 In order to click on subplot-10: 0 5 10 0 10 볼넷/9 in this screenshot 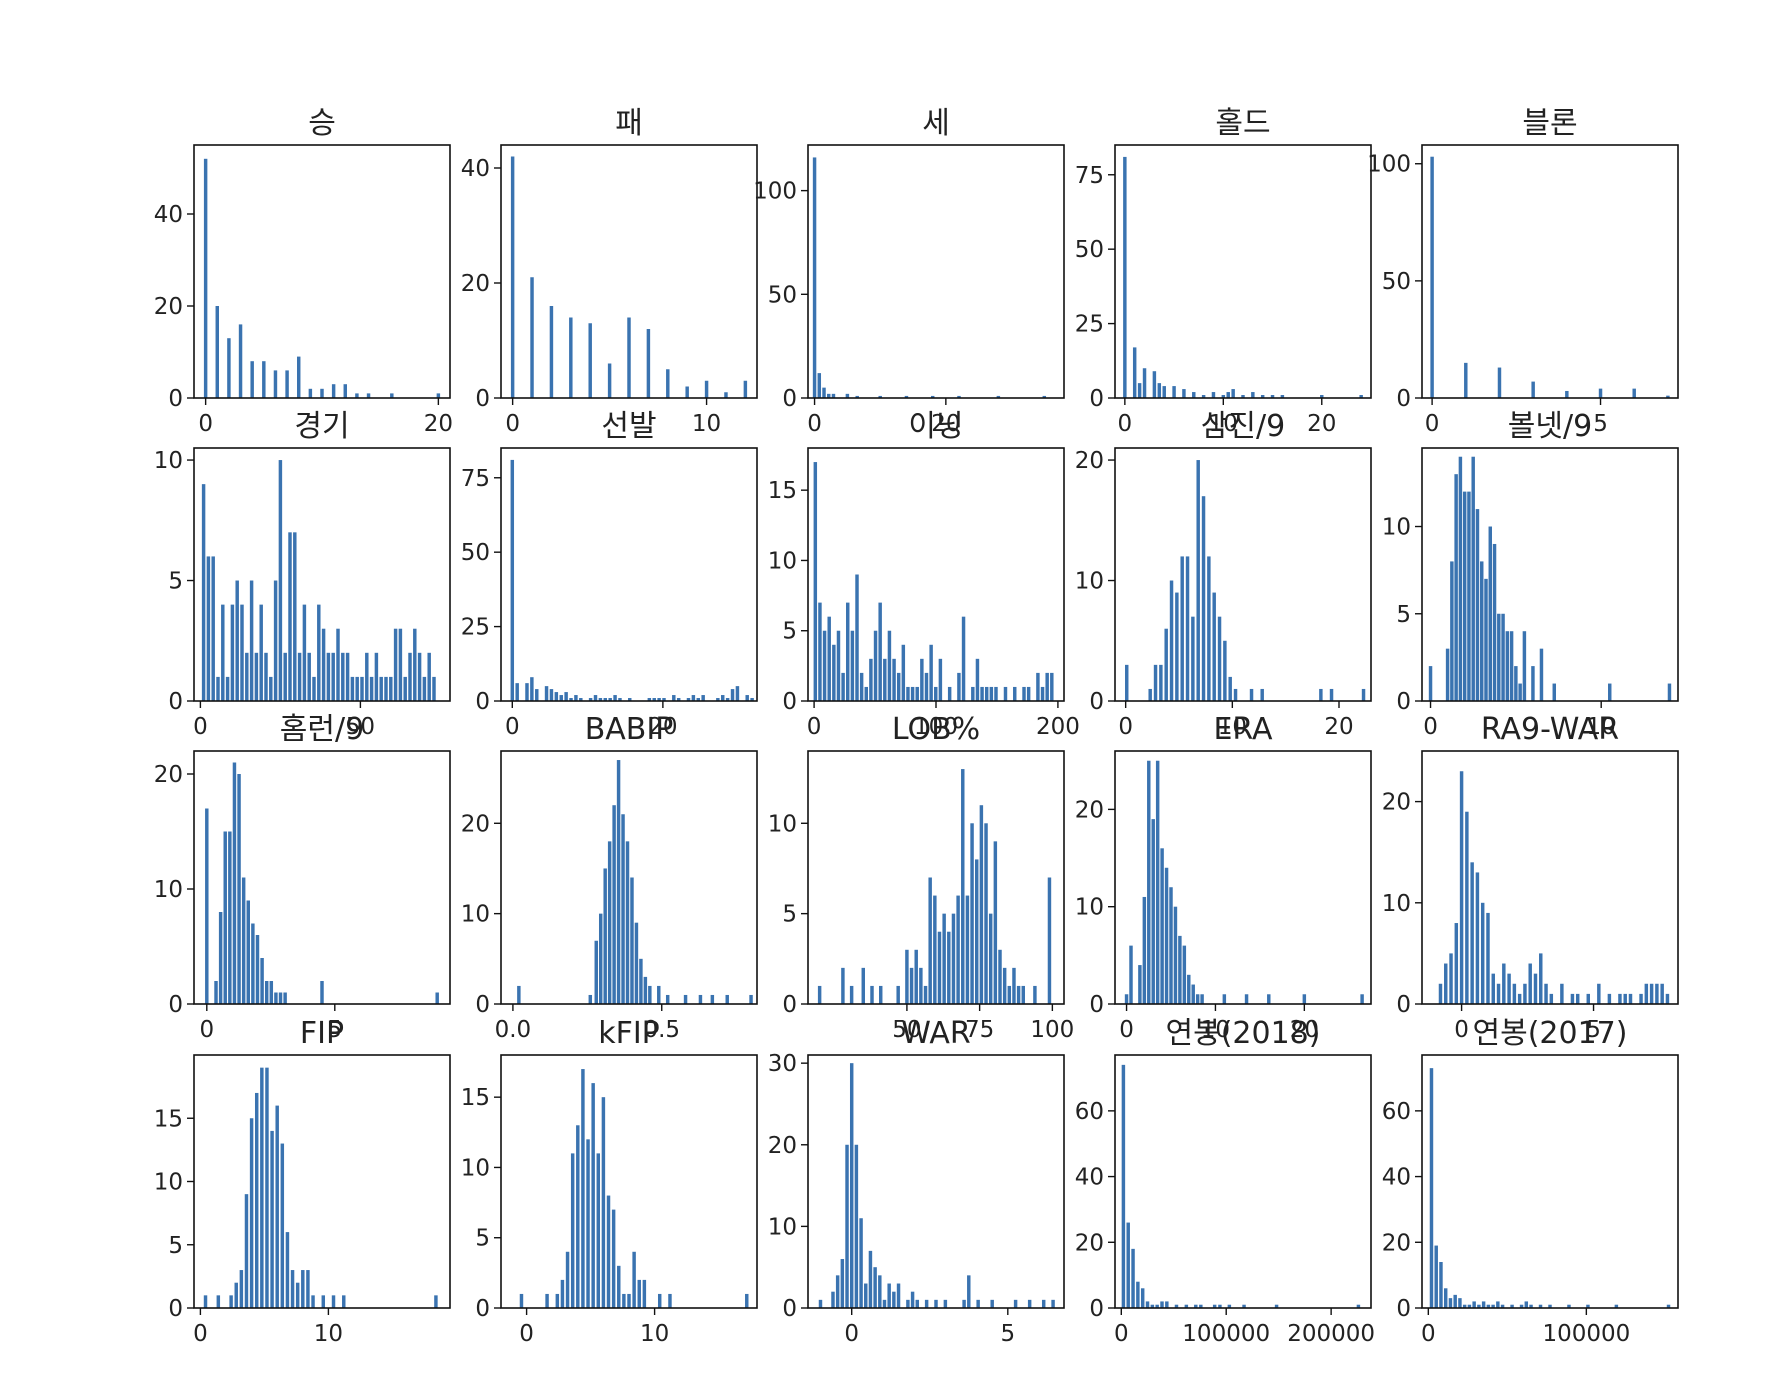, I will do `click(1530, 574)`.